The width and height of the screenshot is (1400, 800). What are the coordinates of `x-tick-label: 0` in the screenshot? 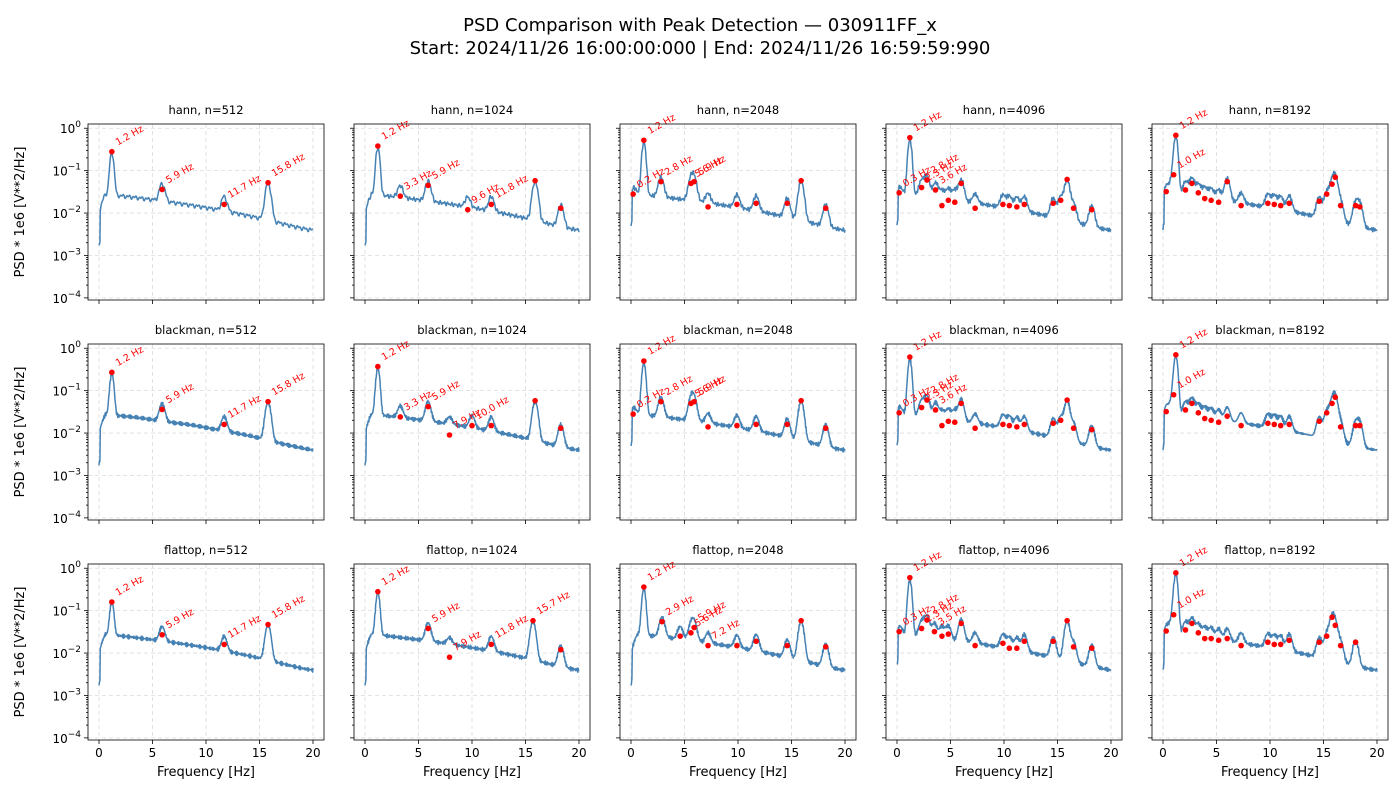 It's located at (631, 753).